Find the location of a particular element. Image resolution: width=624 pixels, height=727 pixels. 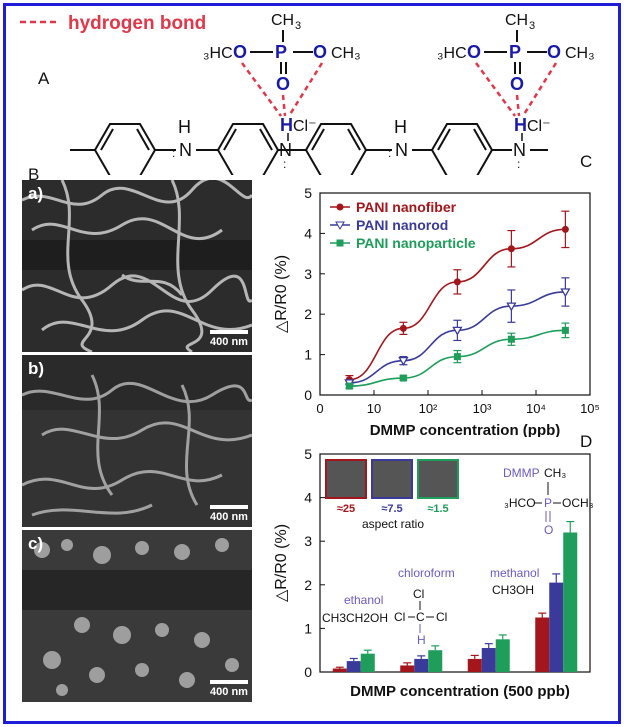

y-tick-label-c: 5 is located at coordinates (308, 193).